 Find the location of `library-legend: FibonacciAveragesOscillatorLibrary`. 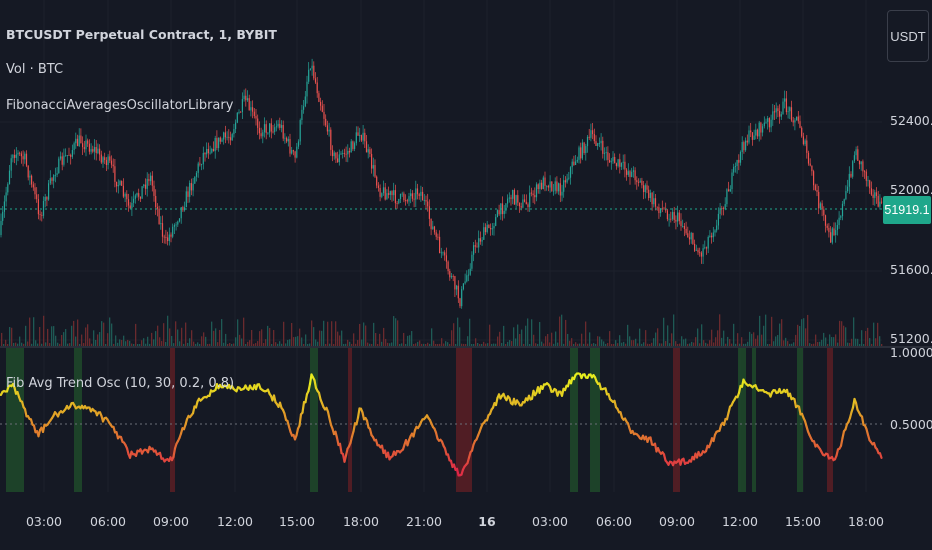

library-legend: FibonacciAveragesOscillatorLibrary is located at coordinates (120, 105).